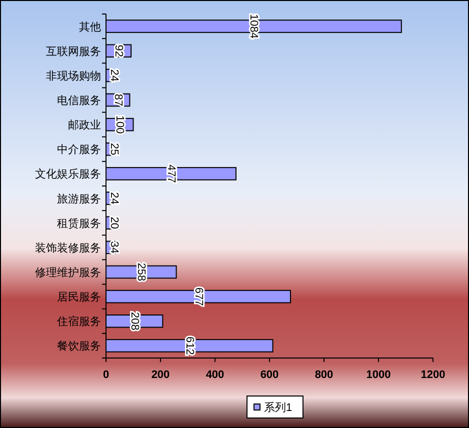  Describe the element at coordinates (118, 50) in the screenshot. I see `data-label: 92` at that location.